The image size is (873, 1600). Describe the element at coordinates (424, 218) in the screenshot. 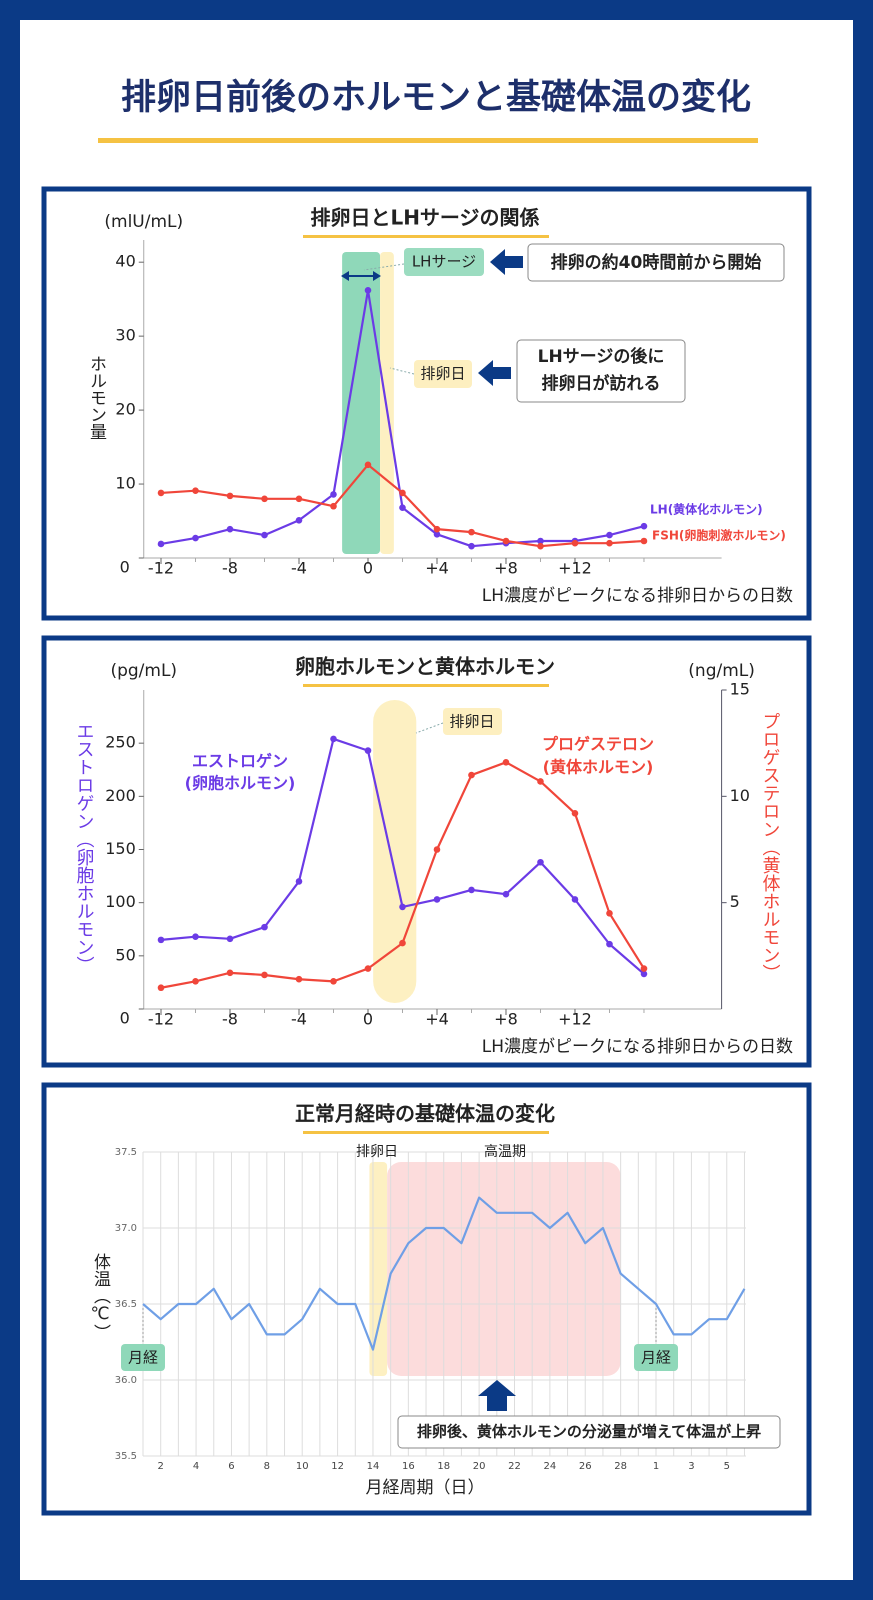

I see `chart-title: 排卵日とLHサージの関係` at that location.